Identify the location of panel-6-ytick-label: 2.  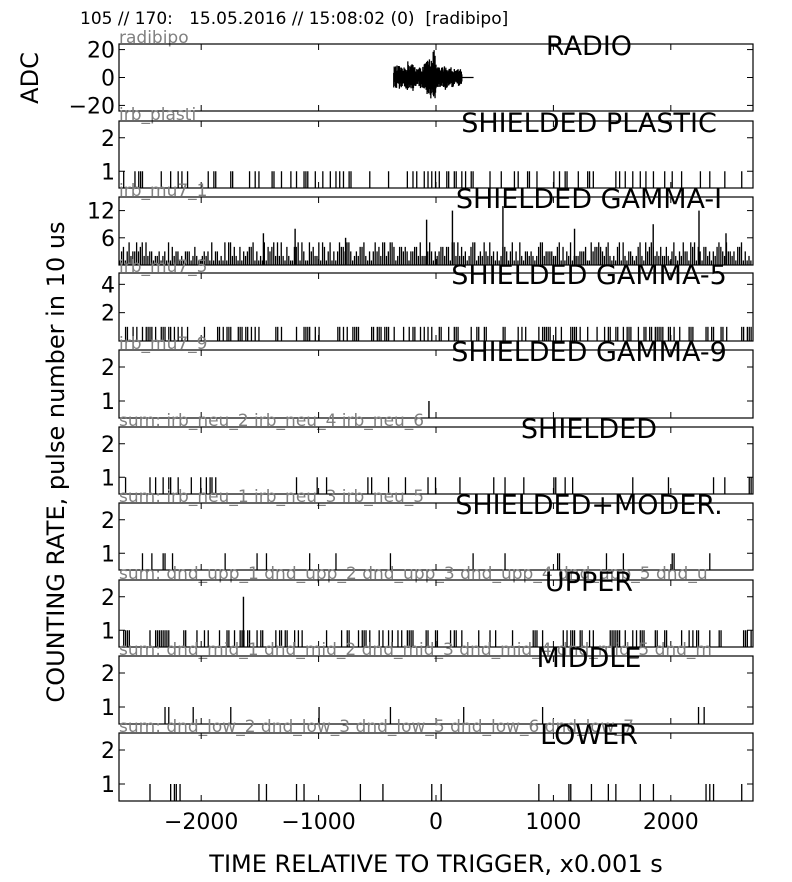
(108, 445).